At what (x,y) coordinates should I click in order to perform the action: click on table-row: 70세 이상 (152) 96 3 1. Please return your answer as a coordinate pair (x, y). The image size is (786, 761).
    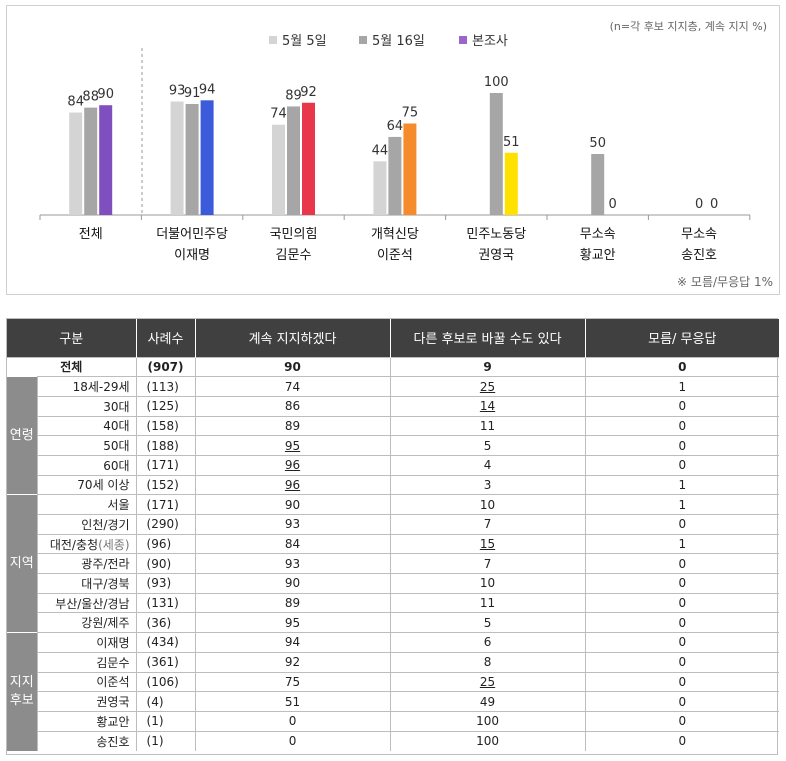
    Looking at the image, I should click on (393, 484).